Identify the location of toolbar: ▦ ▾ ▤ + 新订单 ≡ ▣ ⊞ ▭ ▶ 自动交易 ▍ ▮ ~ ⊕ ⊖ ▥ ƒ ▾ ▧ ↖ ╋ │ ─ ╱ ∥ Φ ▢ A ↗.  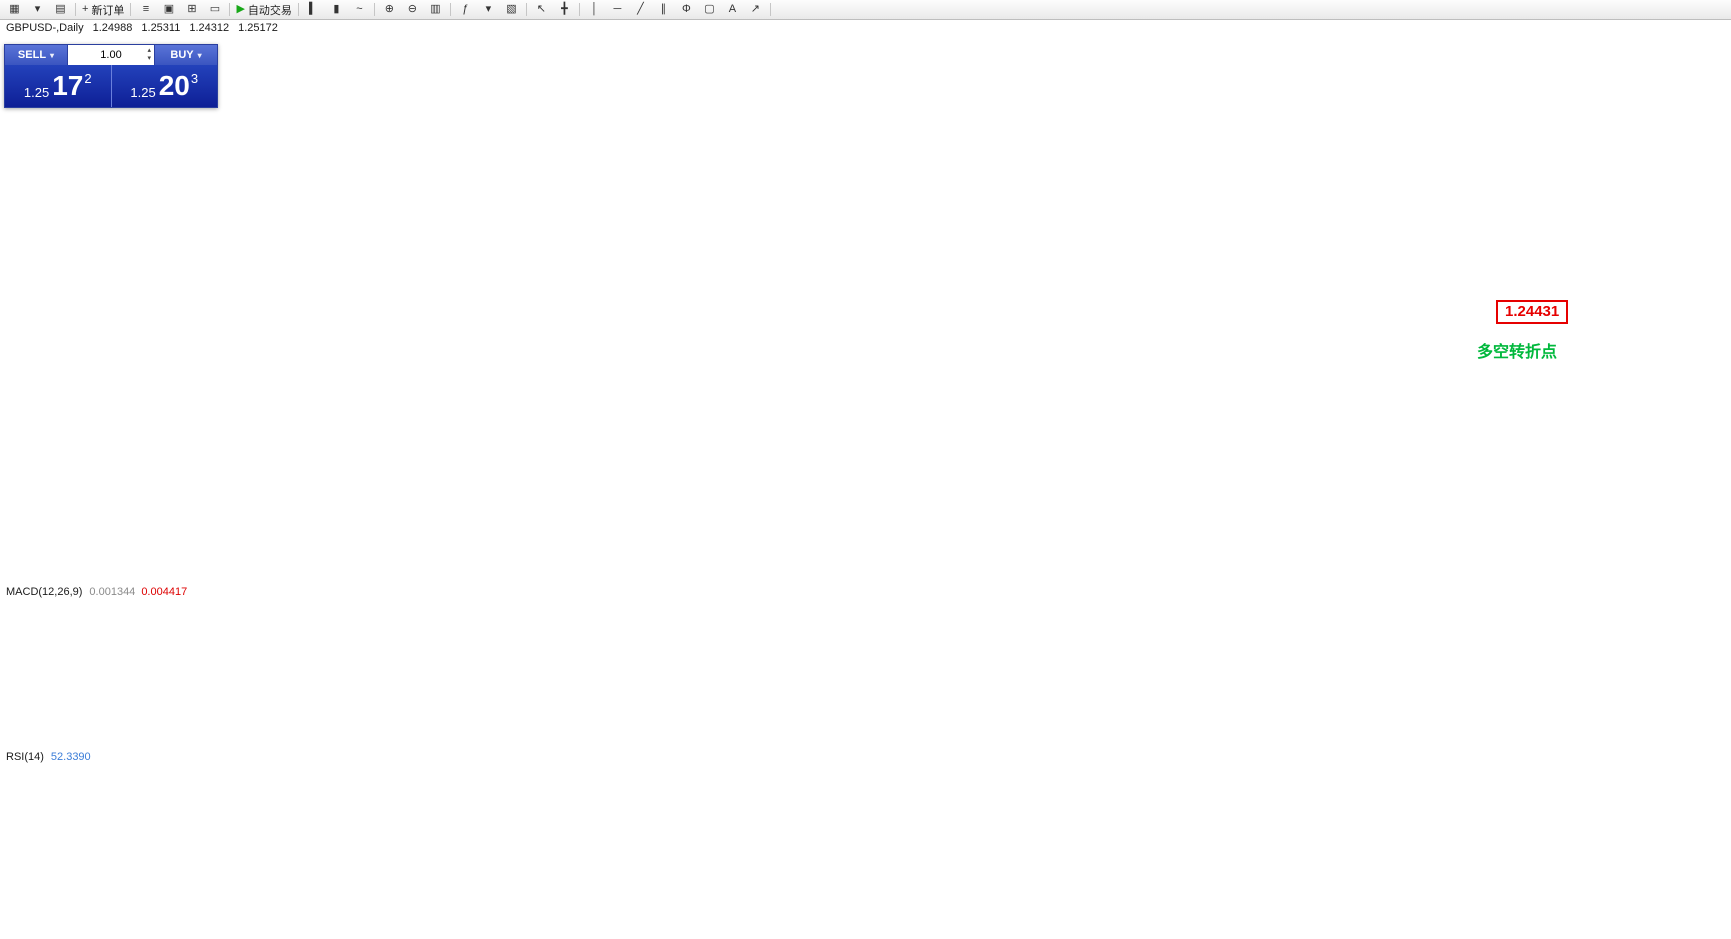
(865, 10).